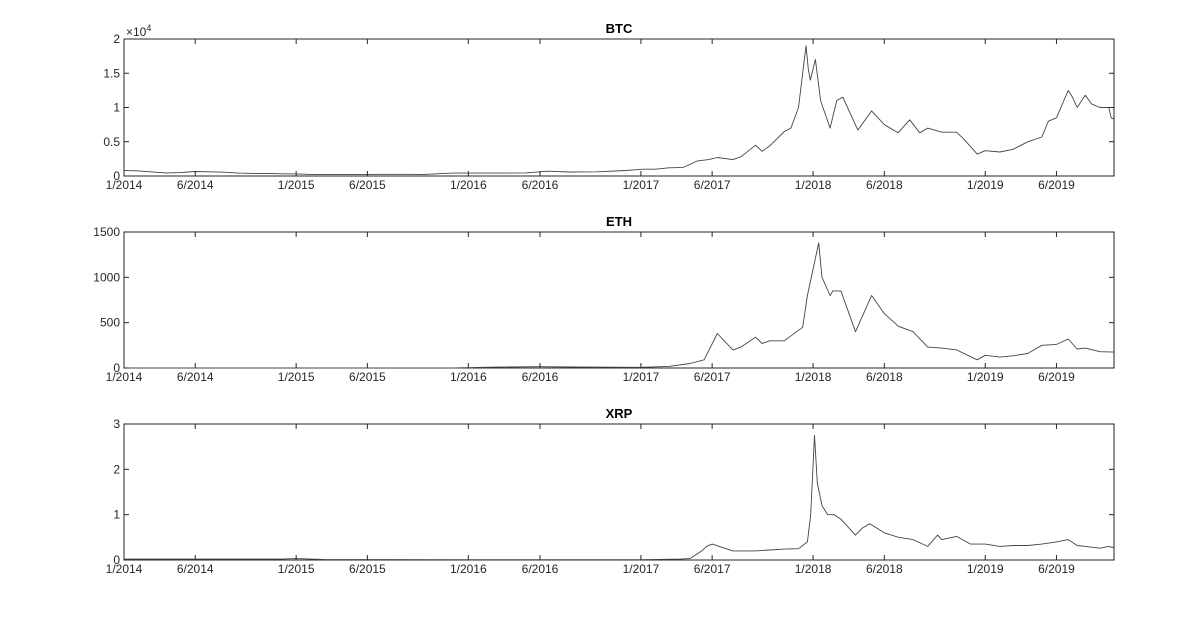 The width and height of the screenshot is (1196, 626). Describe the element at coordinates (712, 569) in the screenshot. I see `xrp-x-tick-label: 6/2017` at that location.